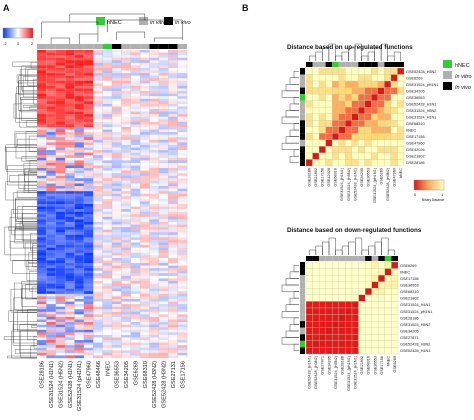 The image size is (474, 420). I want to click on up-col-label: GSE34205, so click(362, 177).